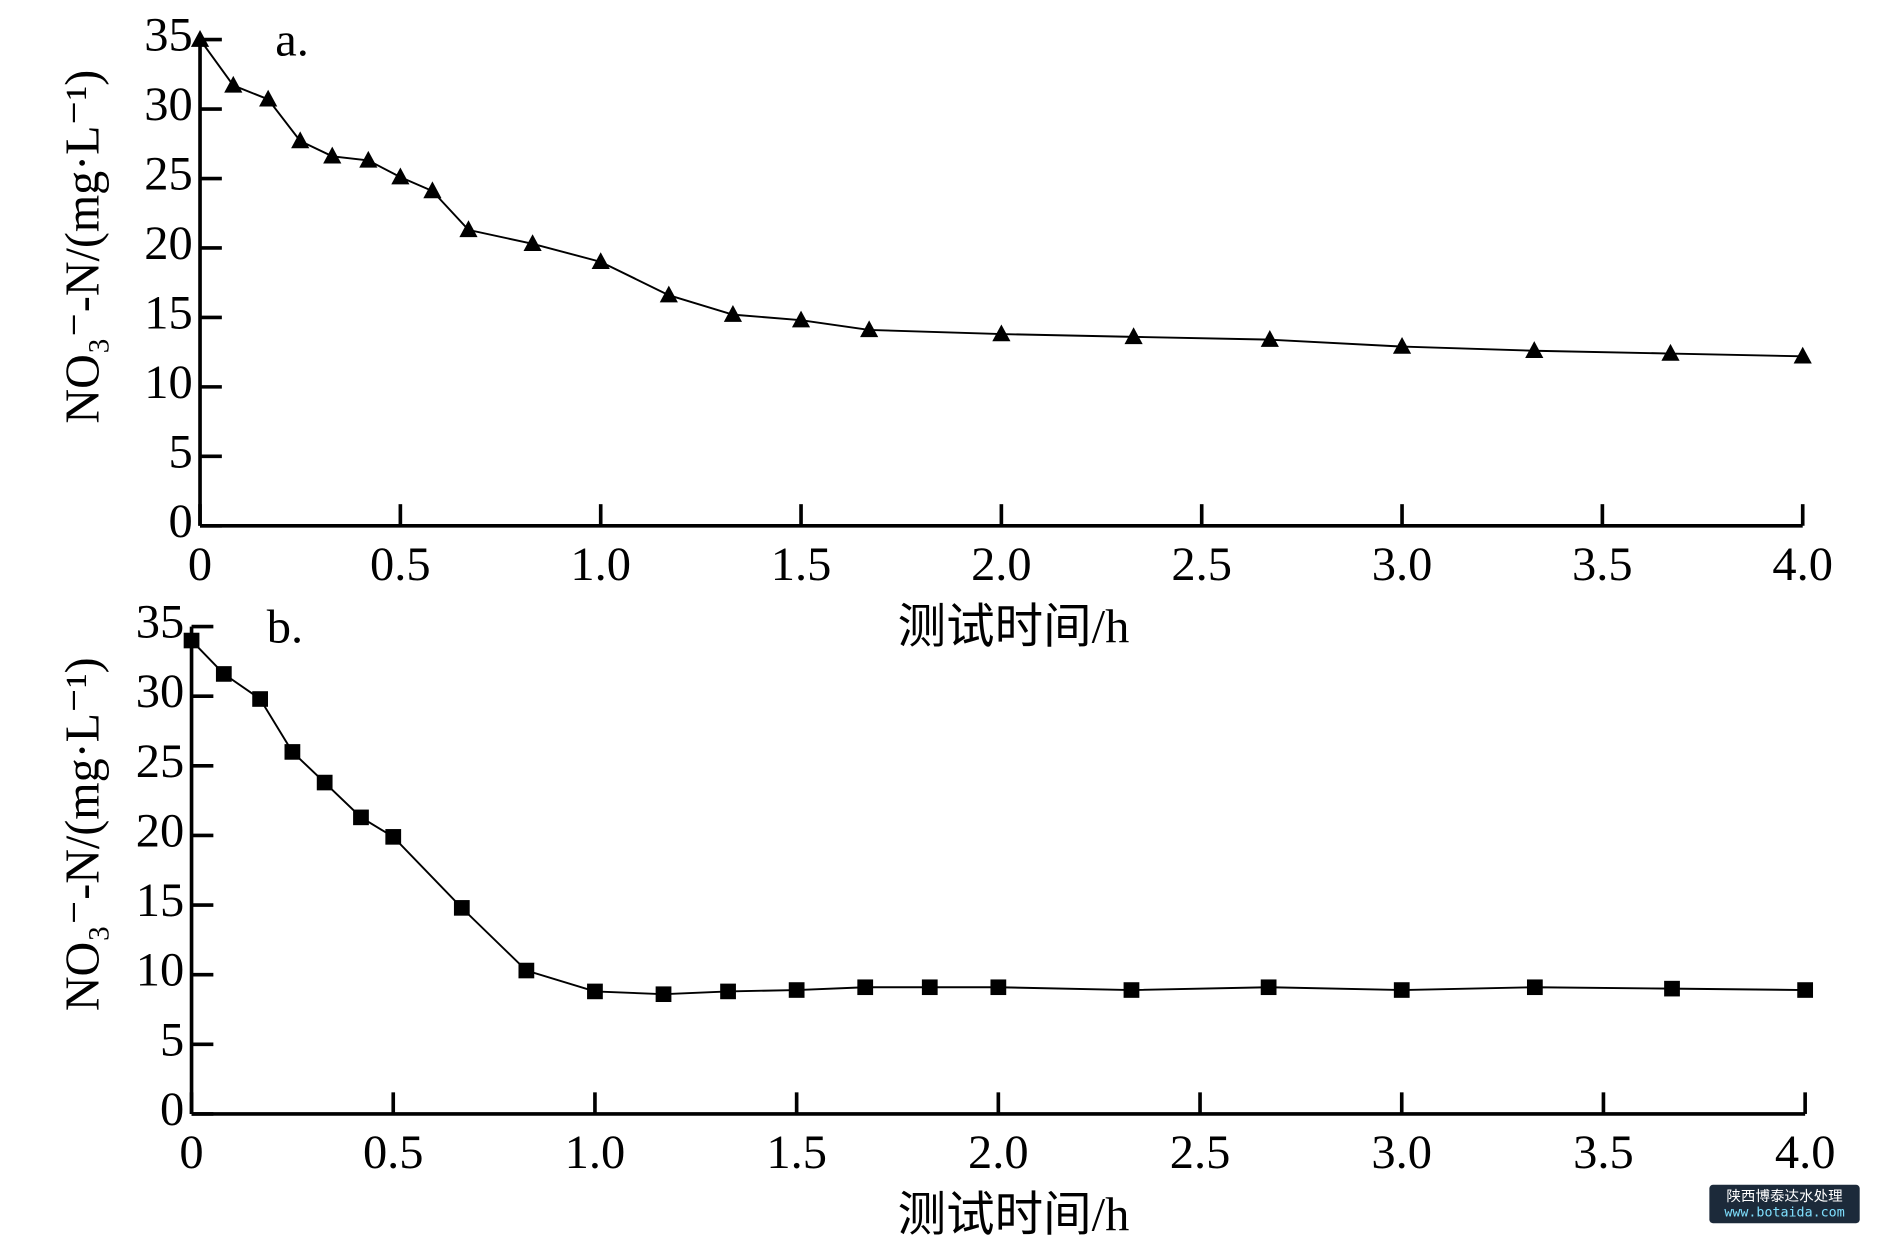 Image resolution: width=1890 pixels, height=1252 pixels. What do you see at coordinates (1784, 1196) in the screenshot?
I see `watermark-title: 陕西博泰达水处理` at bounding box center [1784, 1196].